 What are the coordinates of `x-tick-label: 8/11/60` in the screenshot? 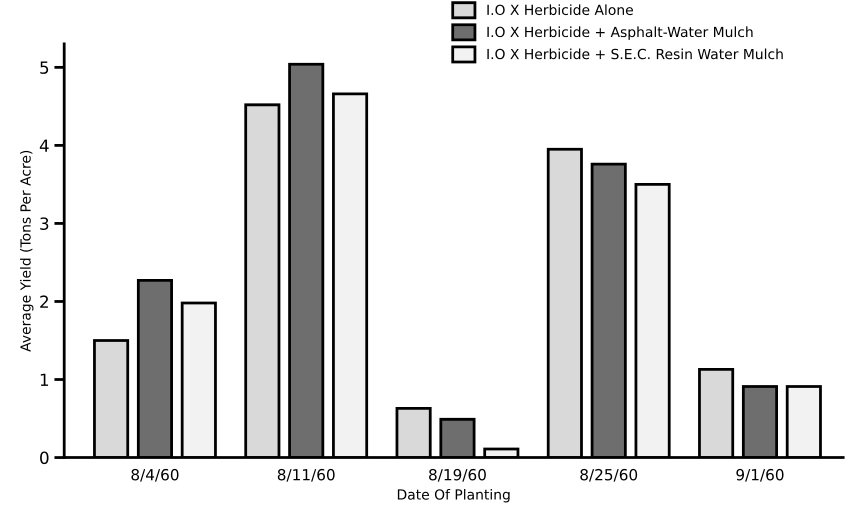 It's located at (306, 475).